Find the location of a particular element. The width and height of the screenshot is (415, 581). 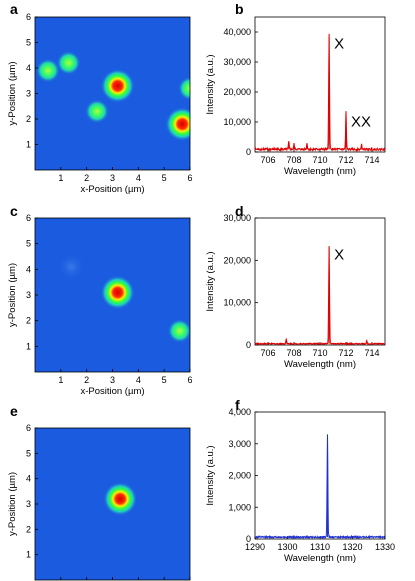

y-tick-label: 40,000 is located at coordinates (237, 32).